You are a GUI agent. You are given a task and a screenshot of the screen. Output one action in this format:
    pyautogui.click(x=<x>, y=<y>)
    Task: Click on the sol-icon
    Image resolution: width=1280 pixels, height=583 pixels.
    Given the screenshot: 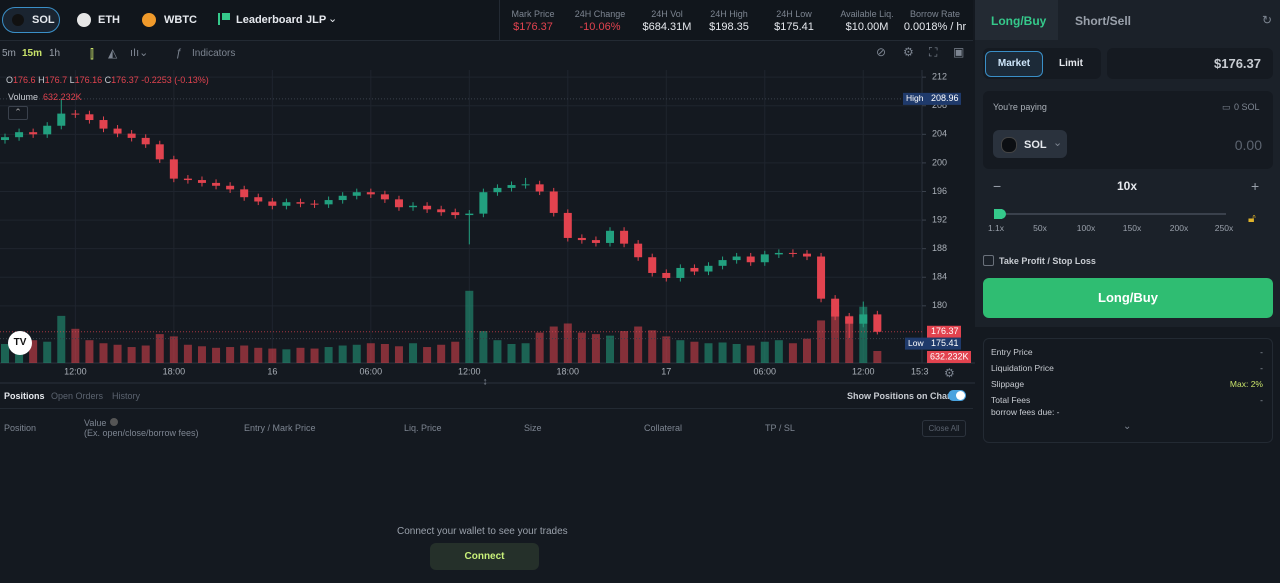 What is the action you would take?
    pyautogui.click(x=18, y=20)
    